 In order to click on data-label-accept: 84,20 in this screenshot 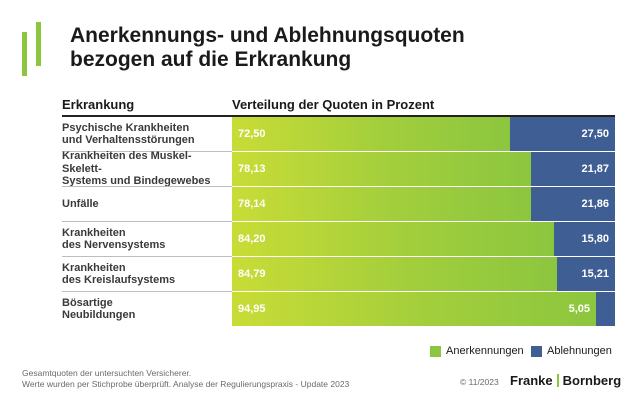, I will do `click(252, 239)`.